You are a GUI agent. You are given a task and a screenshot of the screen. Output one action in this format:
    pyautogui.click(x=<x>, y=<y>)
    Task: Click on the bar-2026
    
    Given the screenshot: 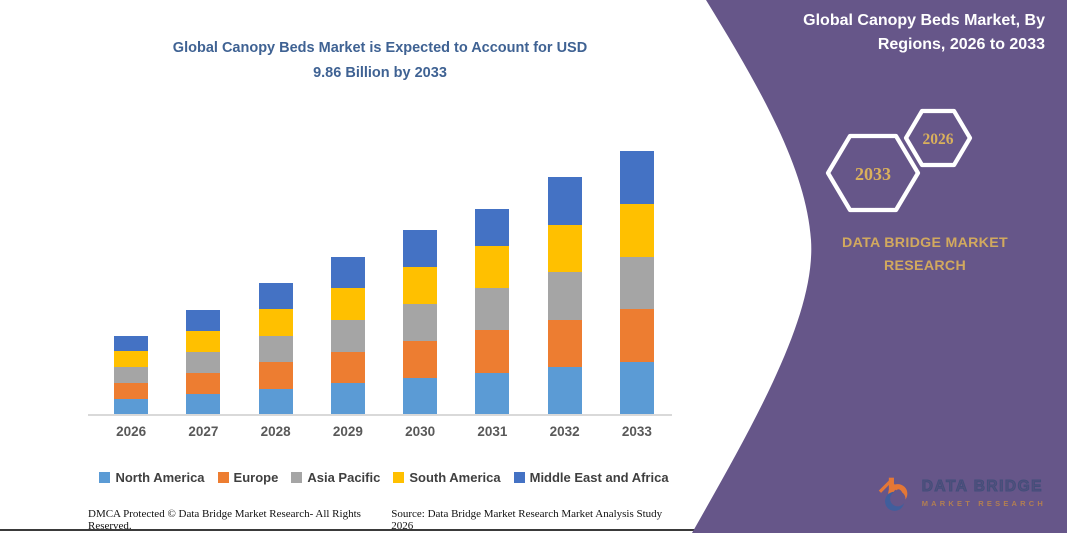 What is the action you would take?
    pyautogui.click(x=131, y=375)
    